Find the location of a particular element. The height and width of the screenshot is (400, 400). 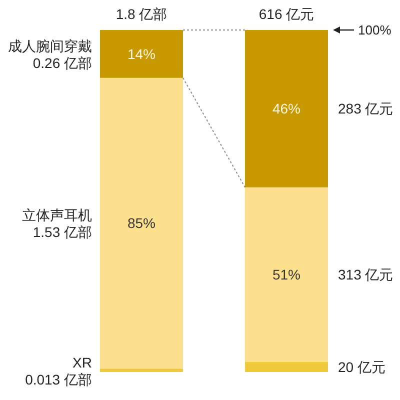

annotation: 313 亿元 is located at coordinates (366, 274).